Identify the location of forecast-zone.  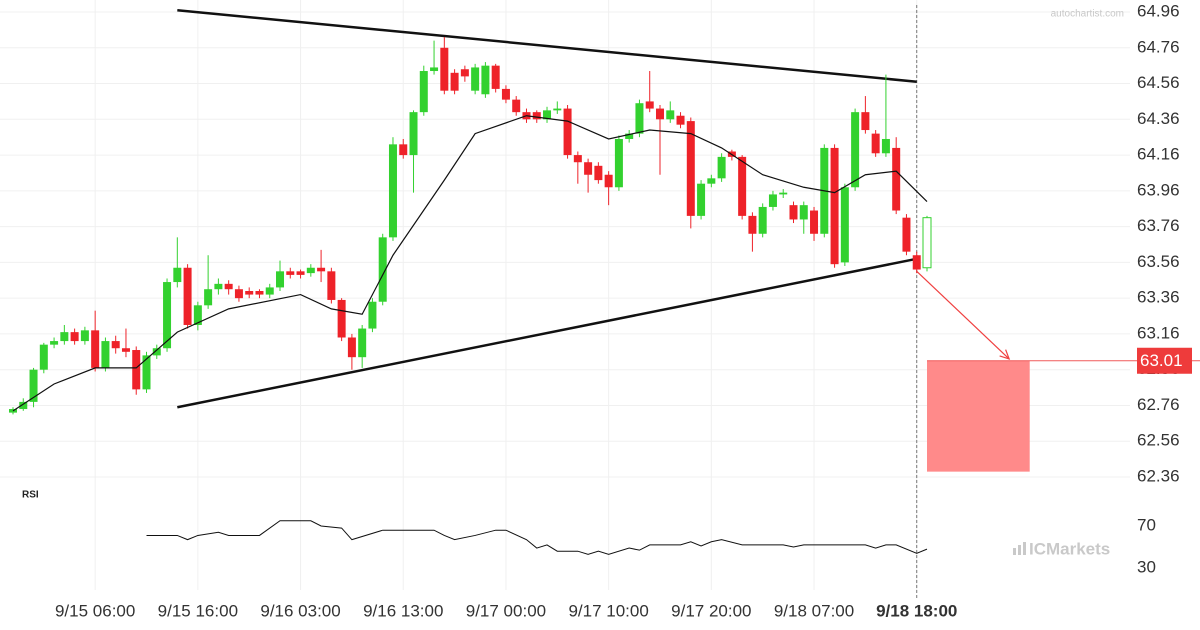
(978, 416).